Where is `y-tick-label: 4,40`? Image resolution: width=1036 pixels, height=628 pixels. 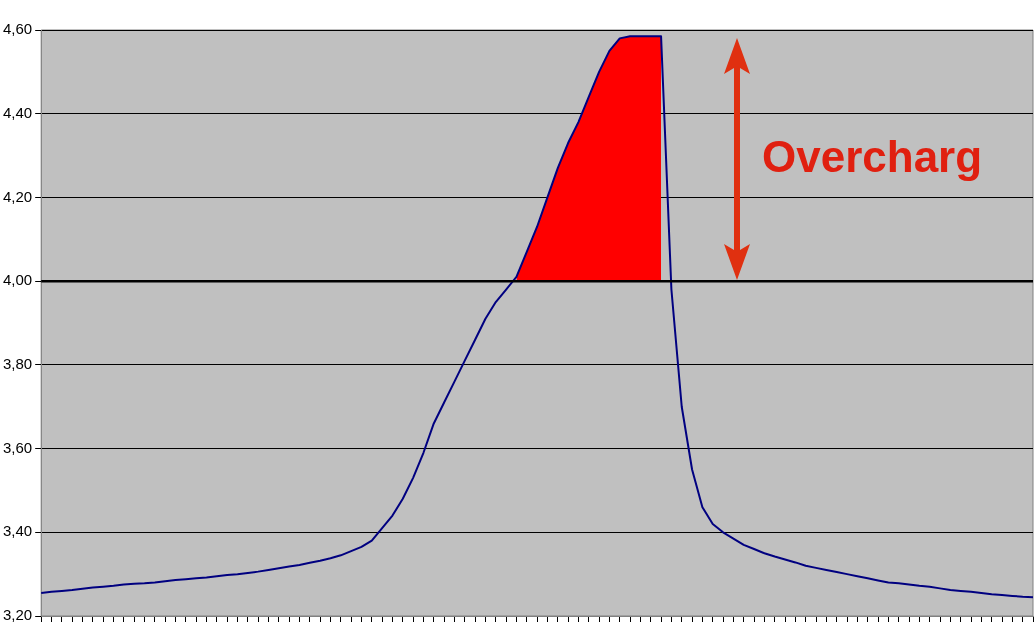
y-tick-label: 4,40 is located at coordinates (17, 112).